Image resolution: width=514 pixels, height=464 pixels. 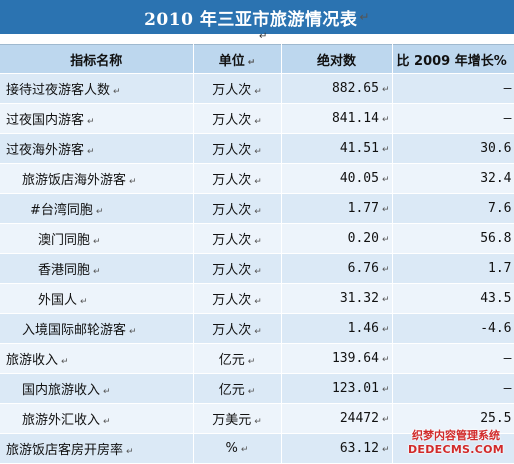 I want to click on row-absolute-value: 1.77 ↵, so click(x=337, y=208).